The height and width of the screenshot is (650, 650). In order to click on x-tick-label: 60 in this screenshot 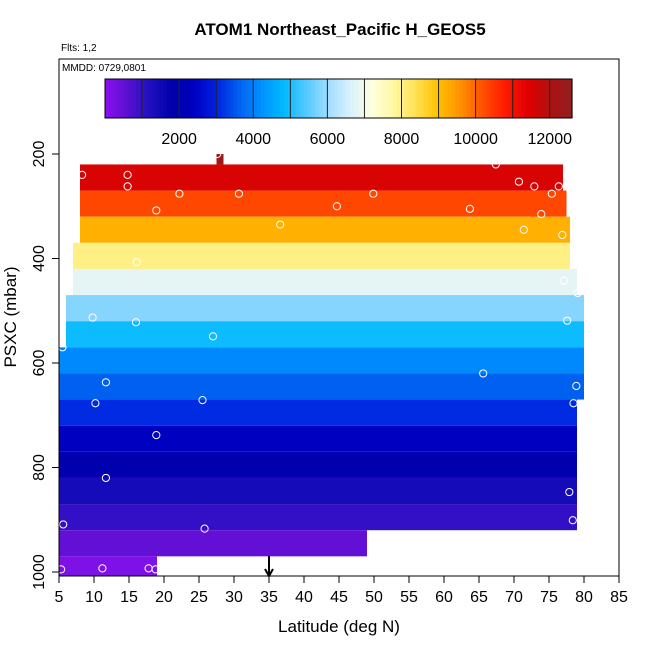, I will do `click(444, 597)`.